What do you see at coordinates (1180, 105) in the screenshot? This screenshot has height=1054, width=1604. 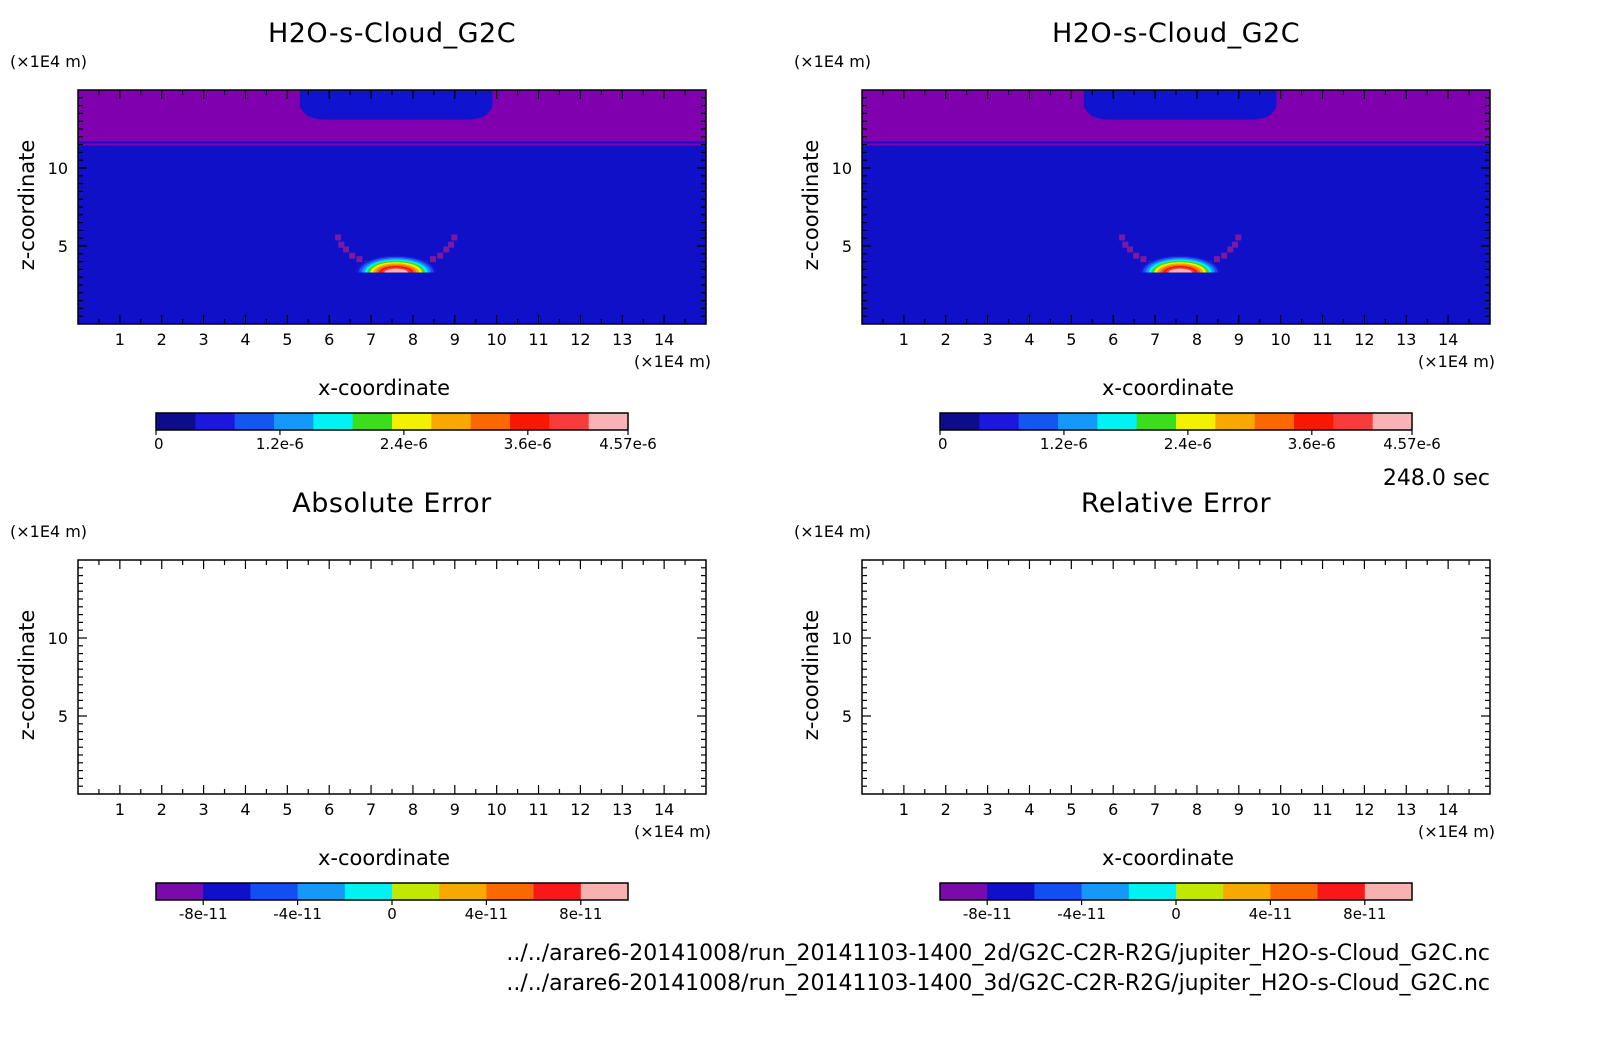 I see `top-cap` at bounding box center [1180, 105].